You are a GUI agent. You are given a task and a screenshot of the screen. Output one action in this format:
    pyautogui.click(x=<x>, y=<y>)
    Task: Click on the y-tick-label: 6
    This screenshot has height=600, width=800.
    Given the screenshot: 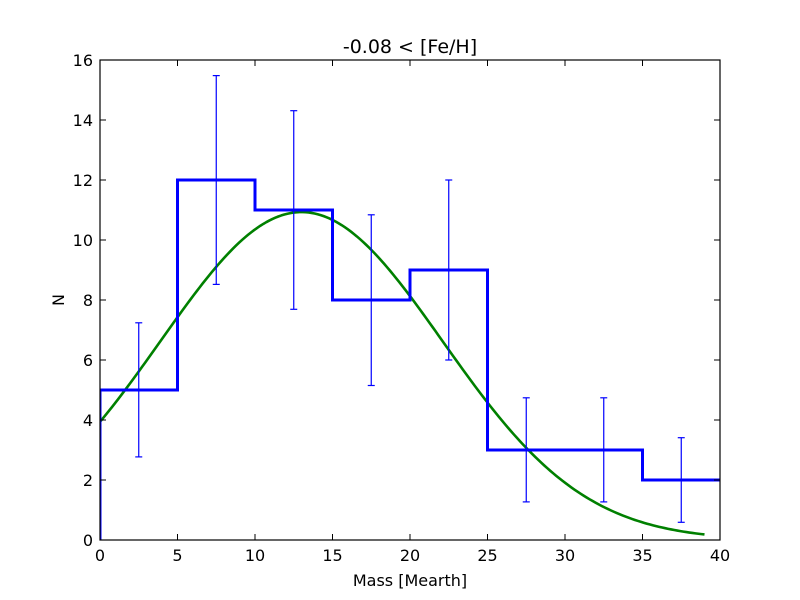 What is the action you would take?
    pyautogui.click(x=88, y=360)
    